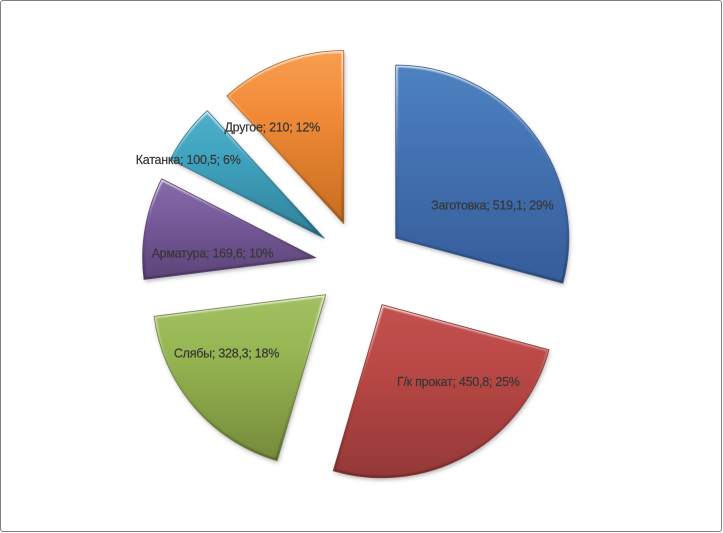  What do you see at coordinates (492, 206) in the screenshot?
I see `svg-text: Заготовка; 519,1; 29%` at bounding box center [492, 206].